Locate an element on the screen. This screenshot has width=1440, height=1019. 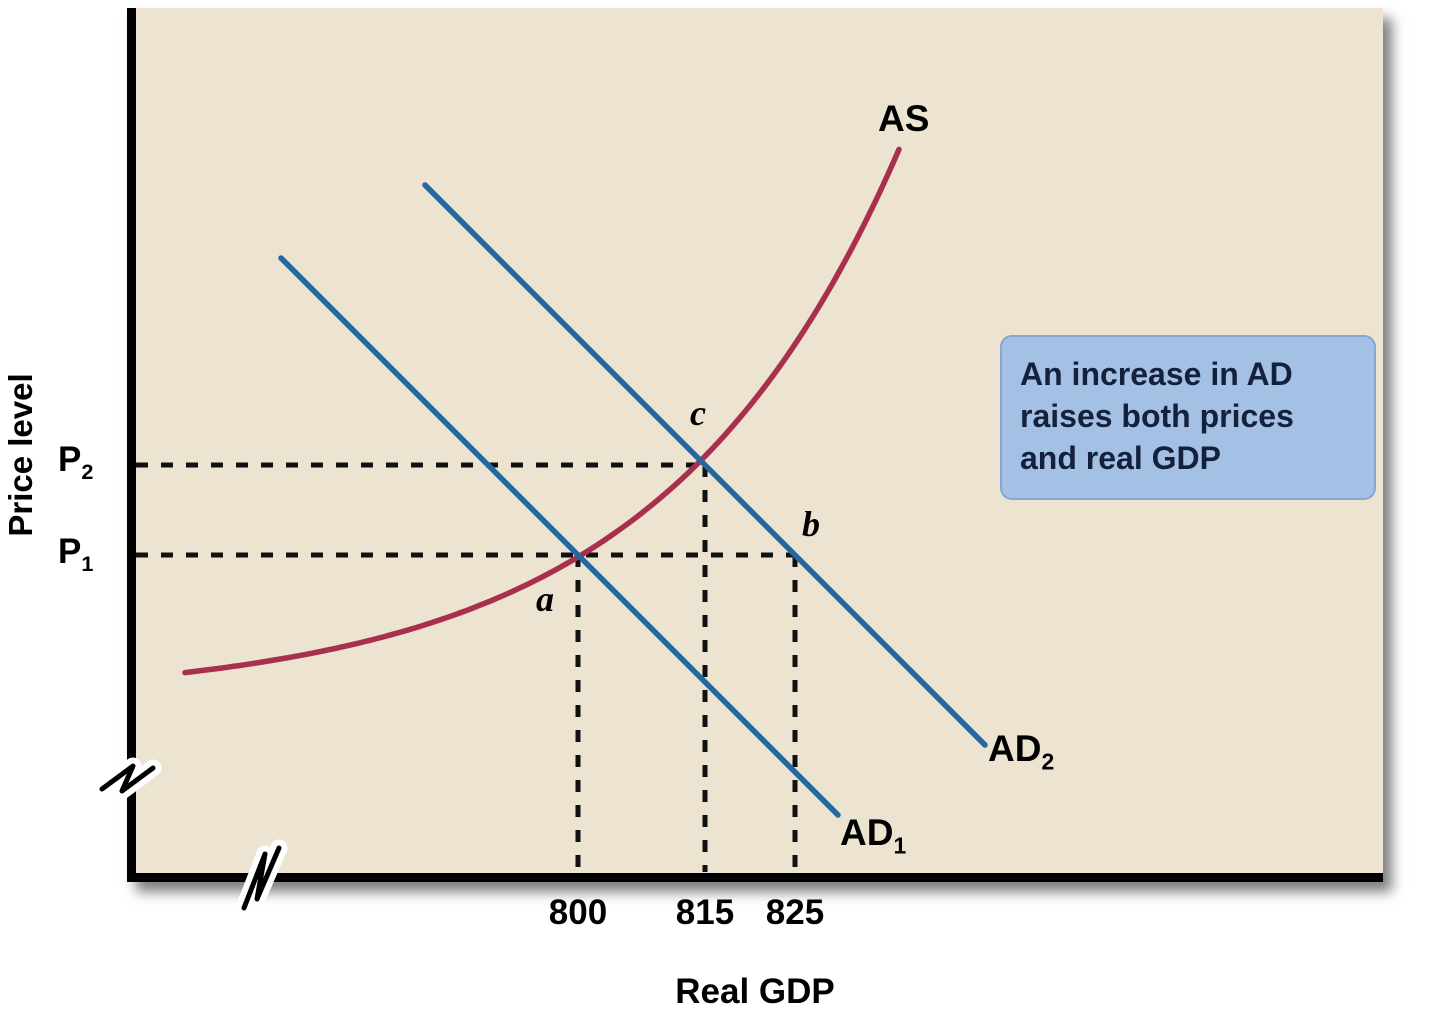
ad1-curve-label: AD1 is located at coordinates (873, 835).